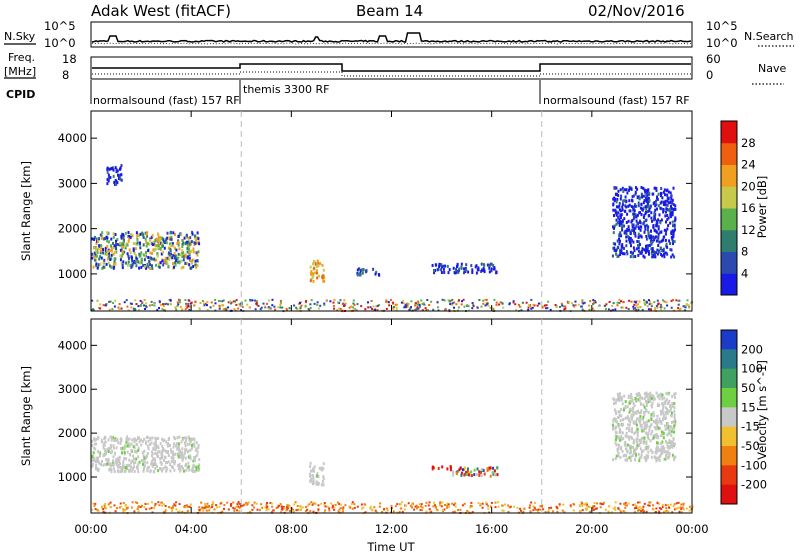 The width and height of the screenshot is (800, 558). Describe the element at coordinates (616, 100) in the screenshot. I see `cpid-segment-3: normalsound (fast) 157 RF` at that location.